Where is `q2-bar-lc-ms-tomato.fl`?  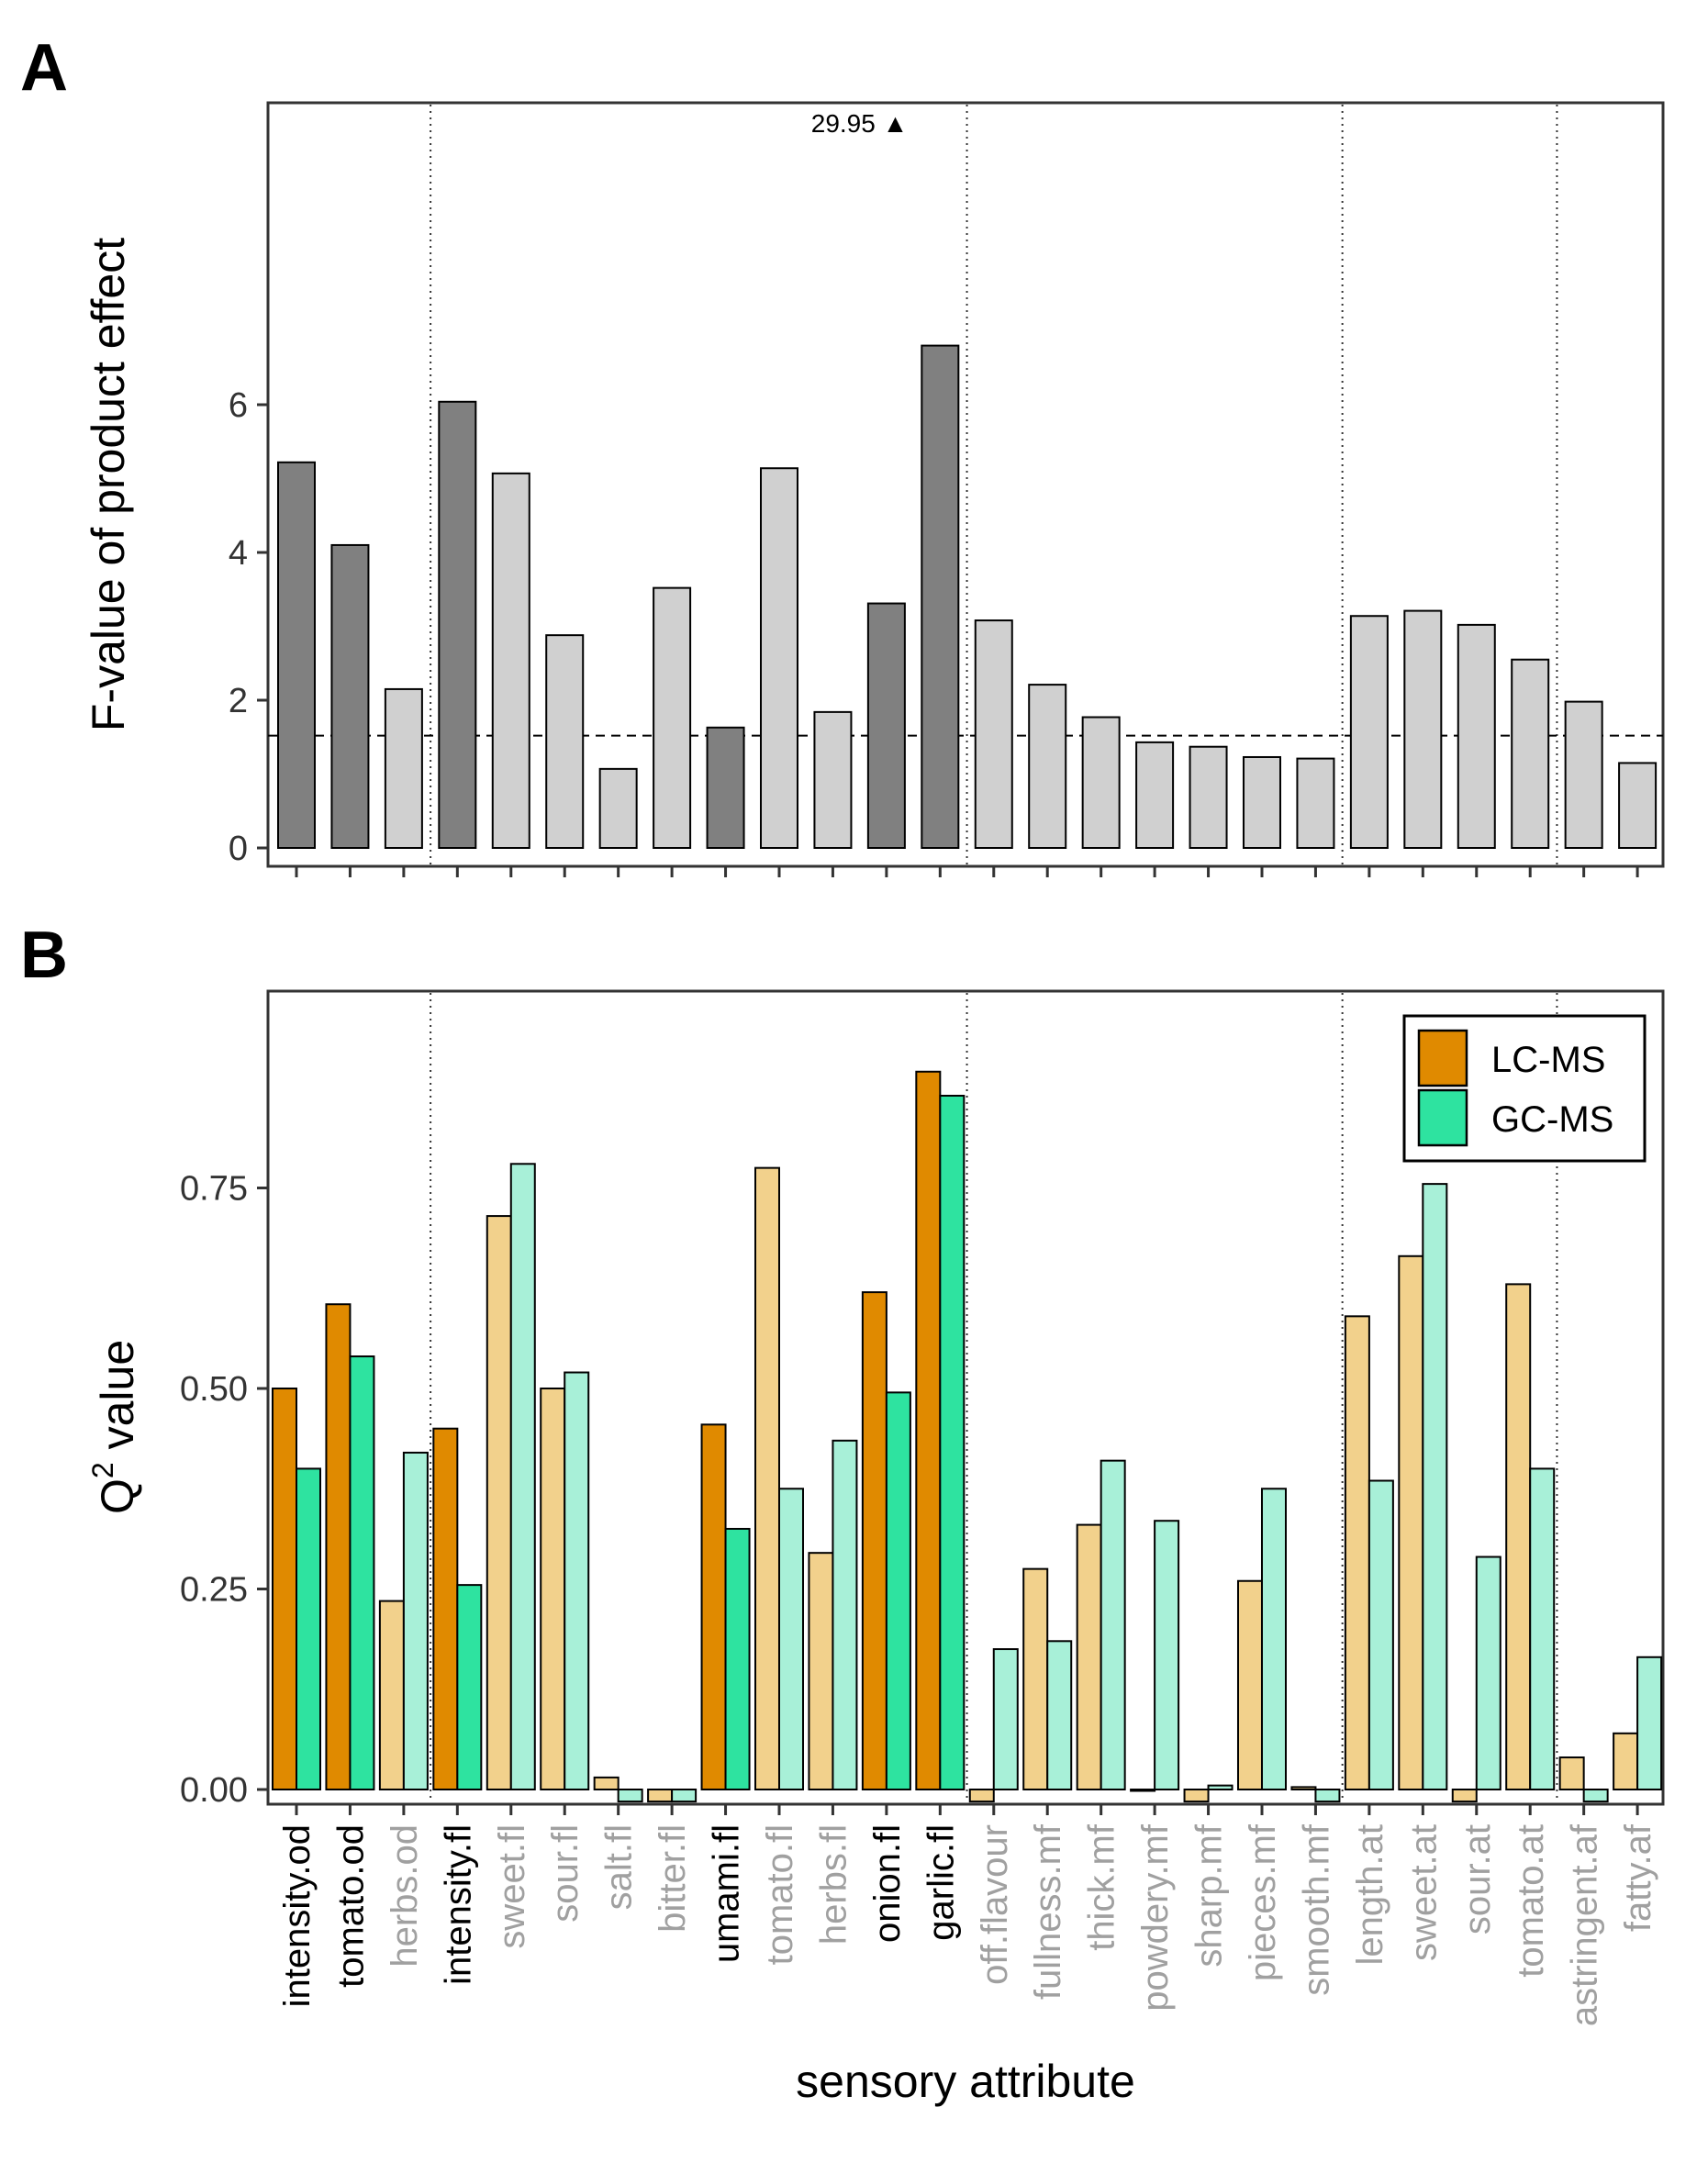
q2-bar-lc-ms-tomato.fl is located at coordinates (767, 1478).